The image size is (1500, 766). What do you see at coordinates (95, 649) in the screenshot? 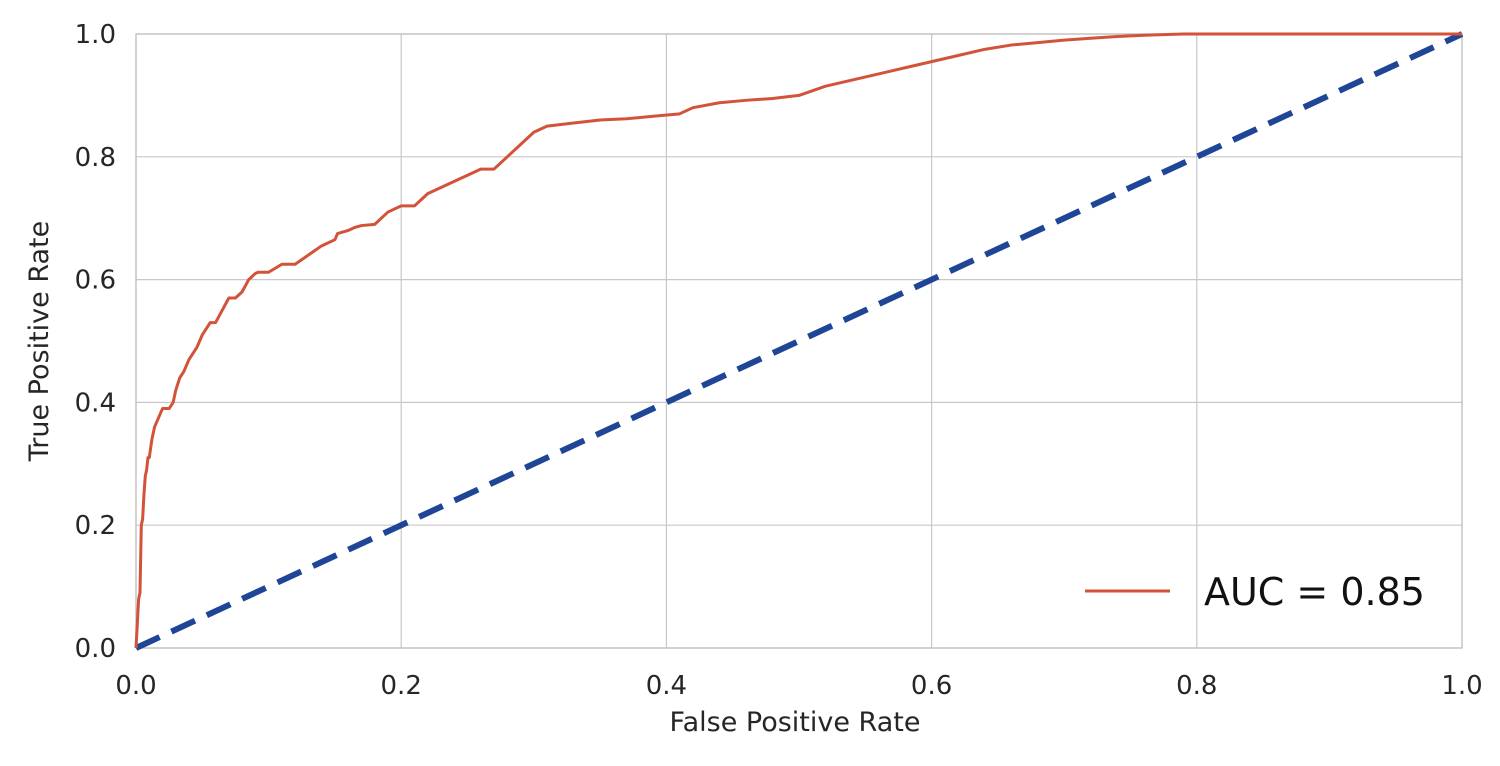
I see `y-tick-label: 0.0` at bounding box center [95, 649].